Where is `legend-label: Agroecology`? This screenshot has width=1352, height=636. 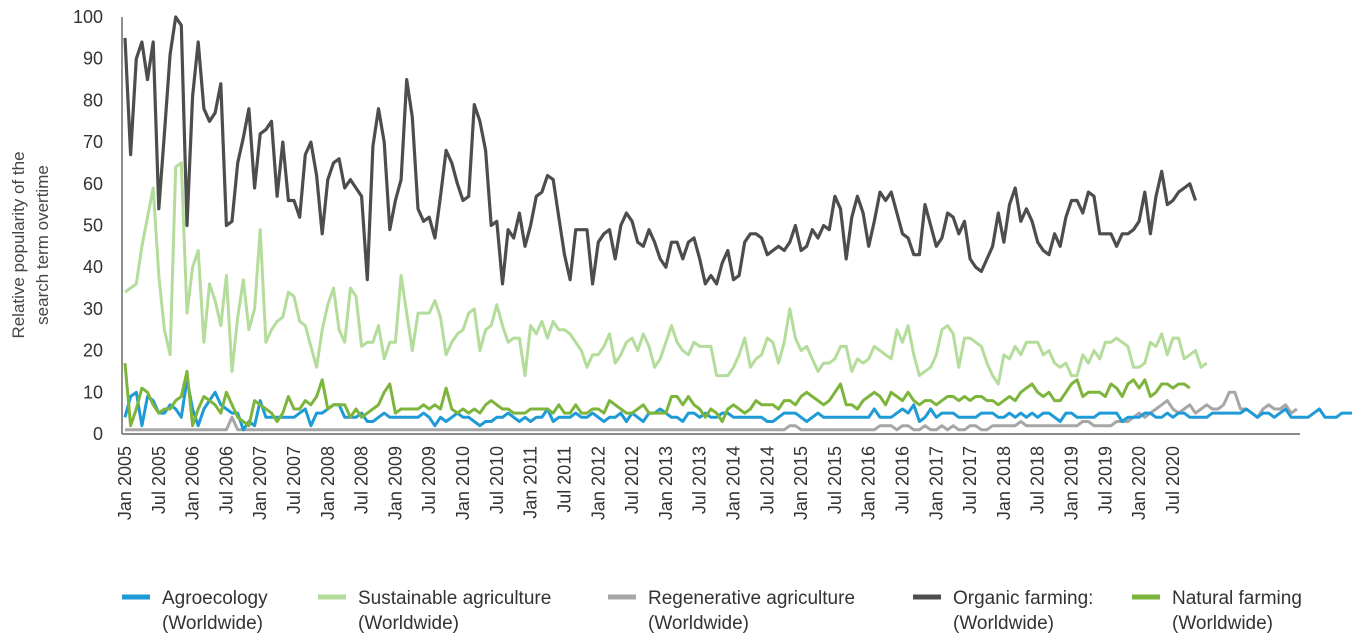 legend-label: Agroecology is located at coordinates (215, 598).